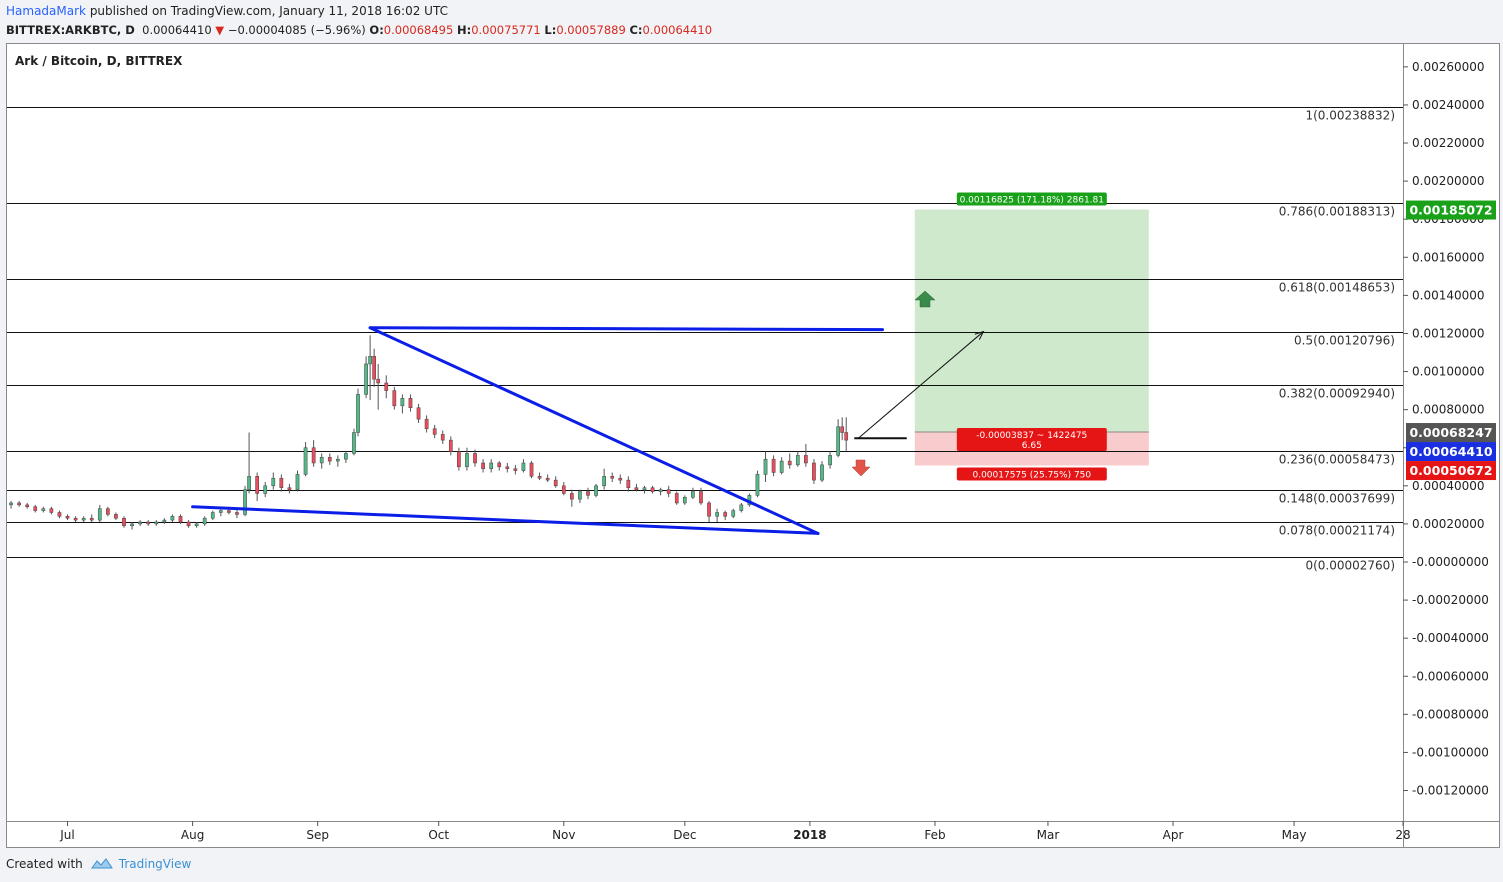 The height and width of the screenshot is (882, 1503). Describe the element at coordinates (101, 863) in the screenshot. I see `tradingview-logo-icon` at that location.